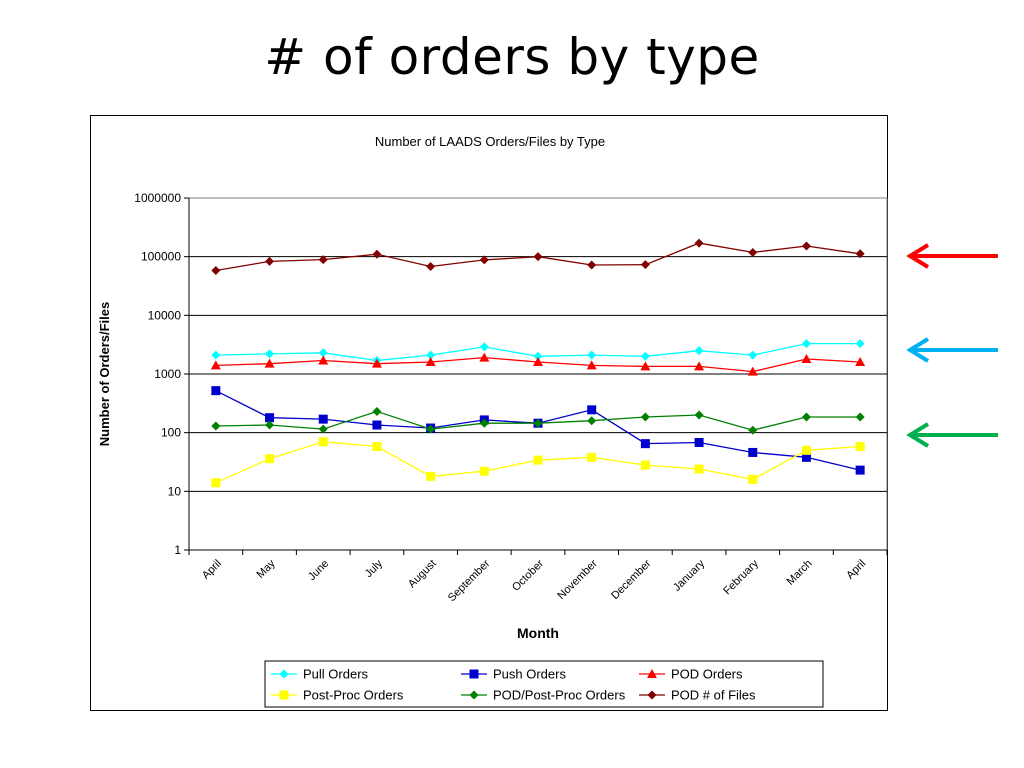  Describe the element at coordinates (175, 491) in the screenshot. I see `y-tick-label: 10` at that location.